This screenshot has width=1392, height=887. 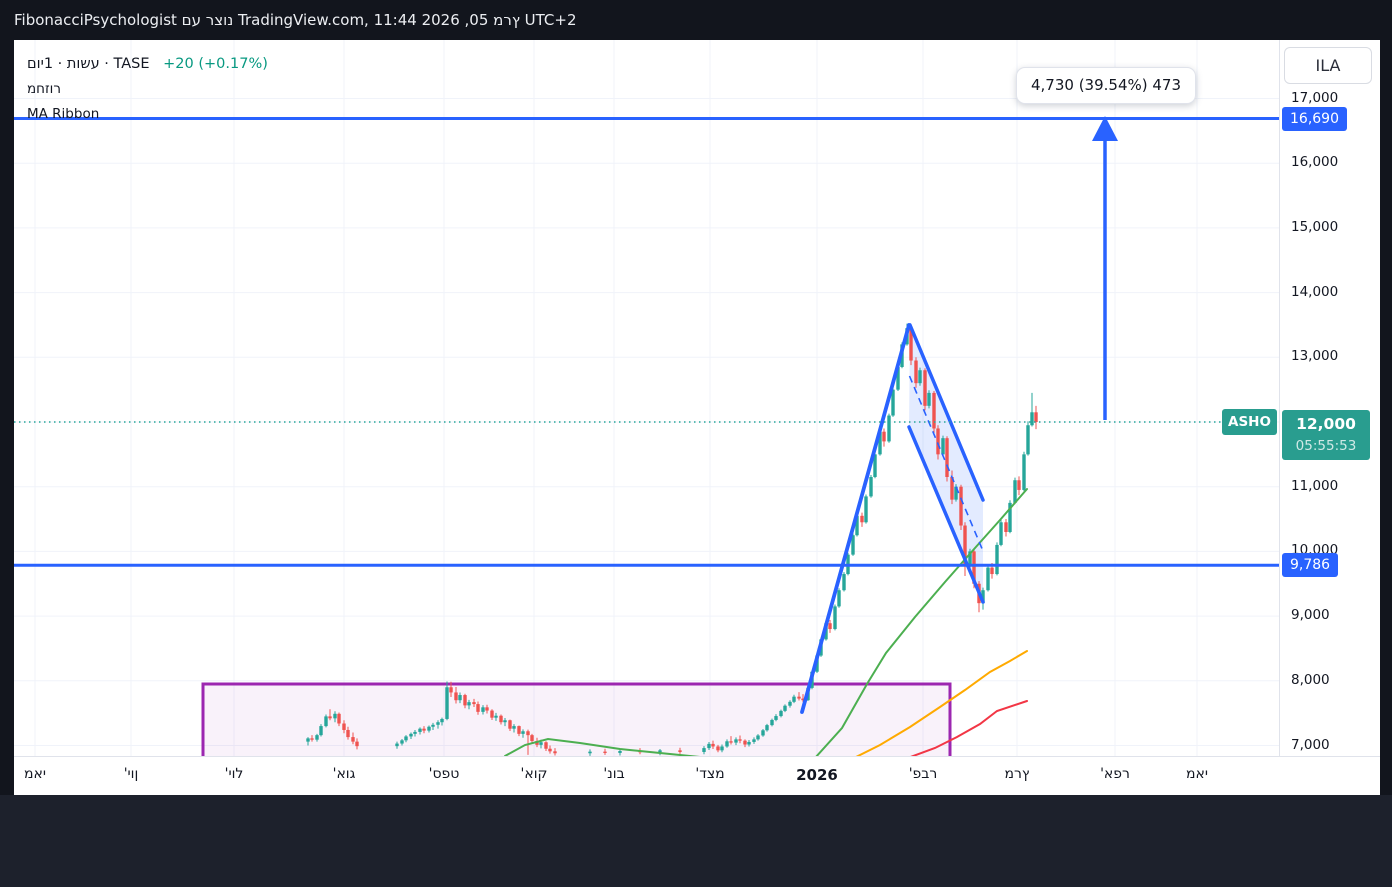 I want to click on legend-symbol-row: םוי1 · תושע · TASE +20 (+0.17%), so click(x=147, y=64).